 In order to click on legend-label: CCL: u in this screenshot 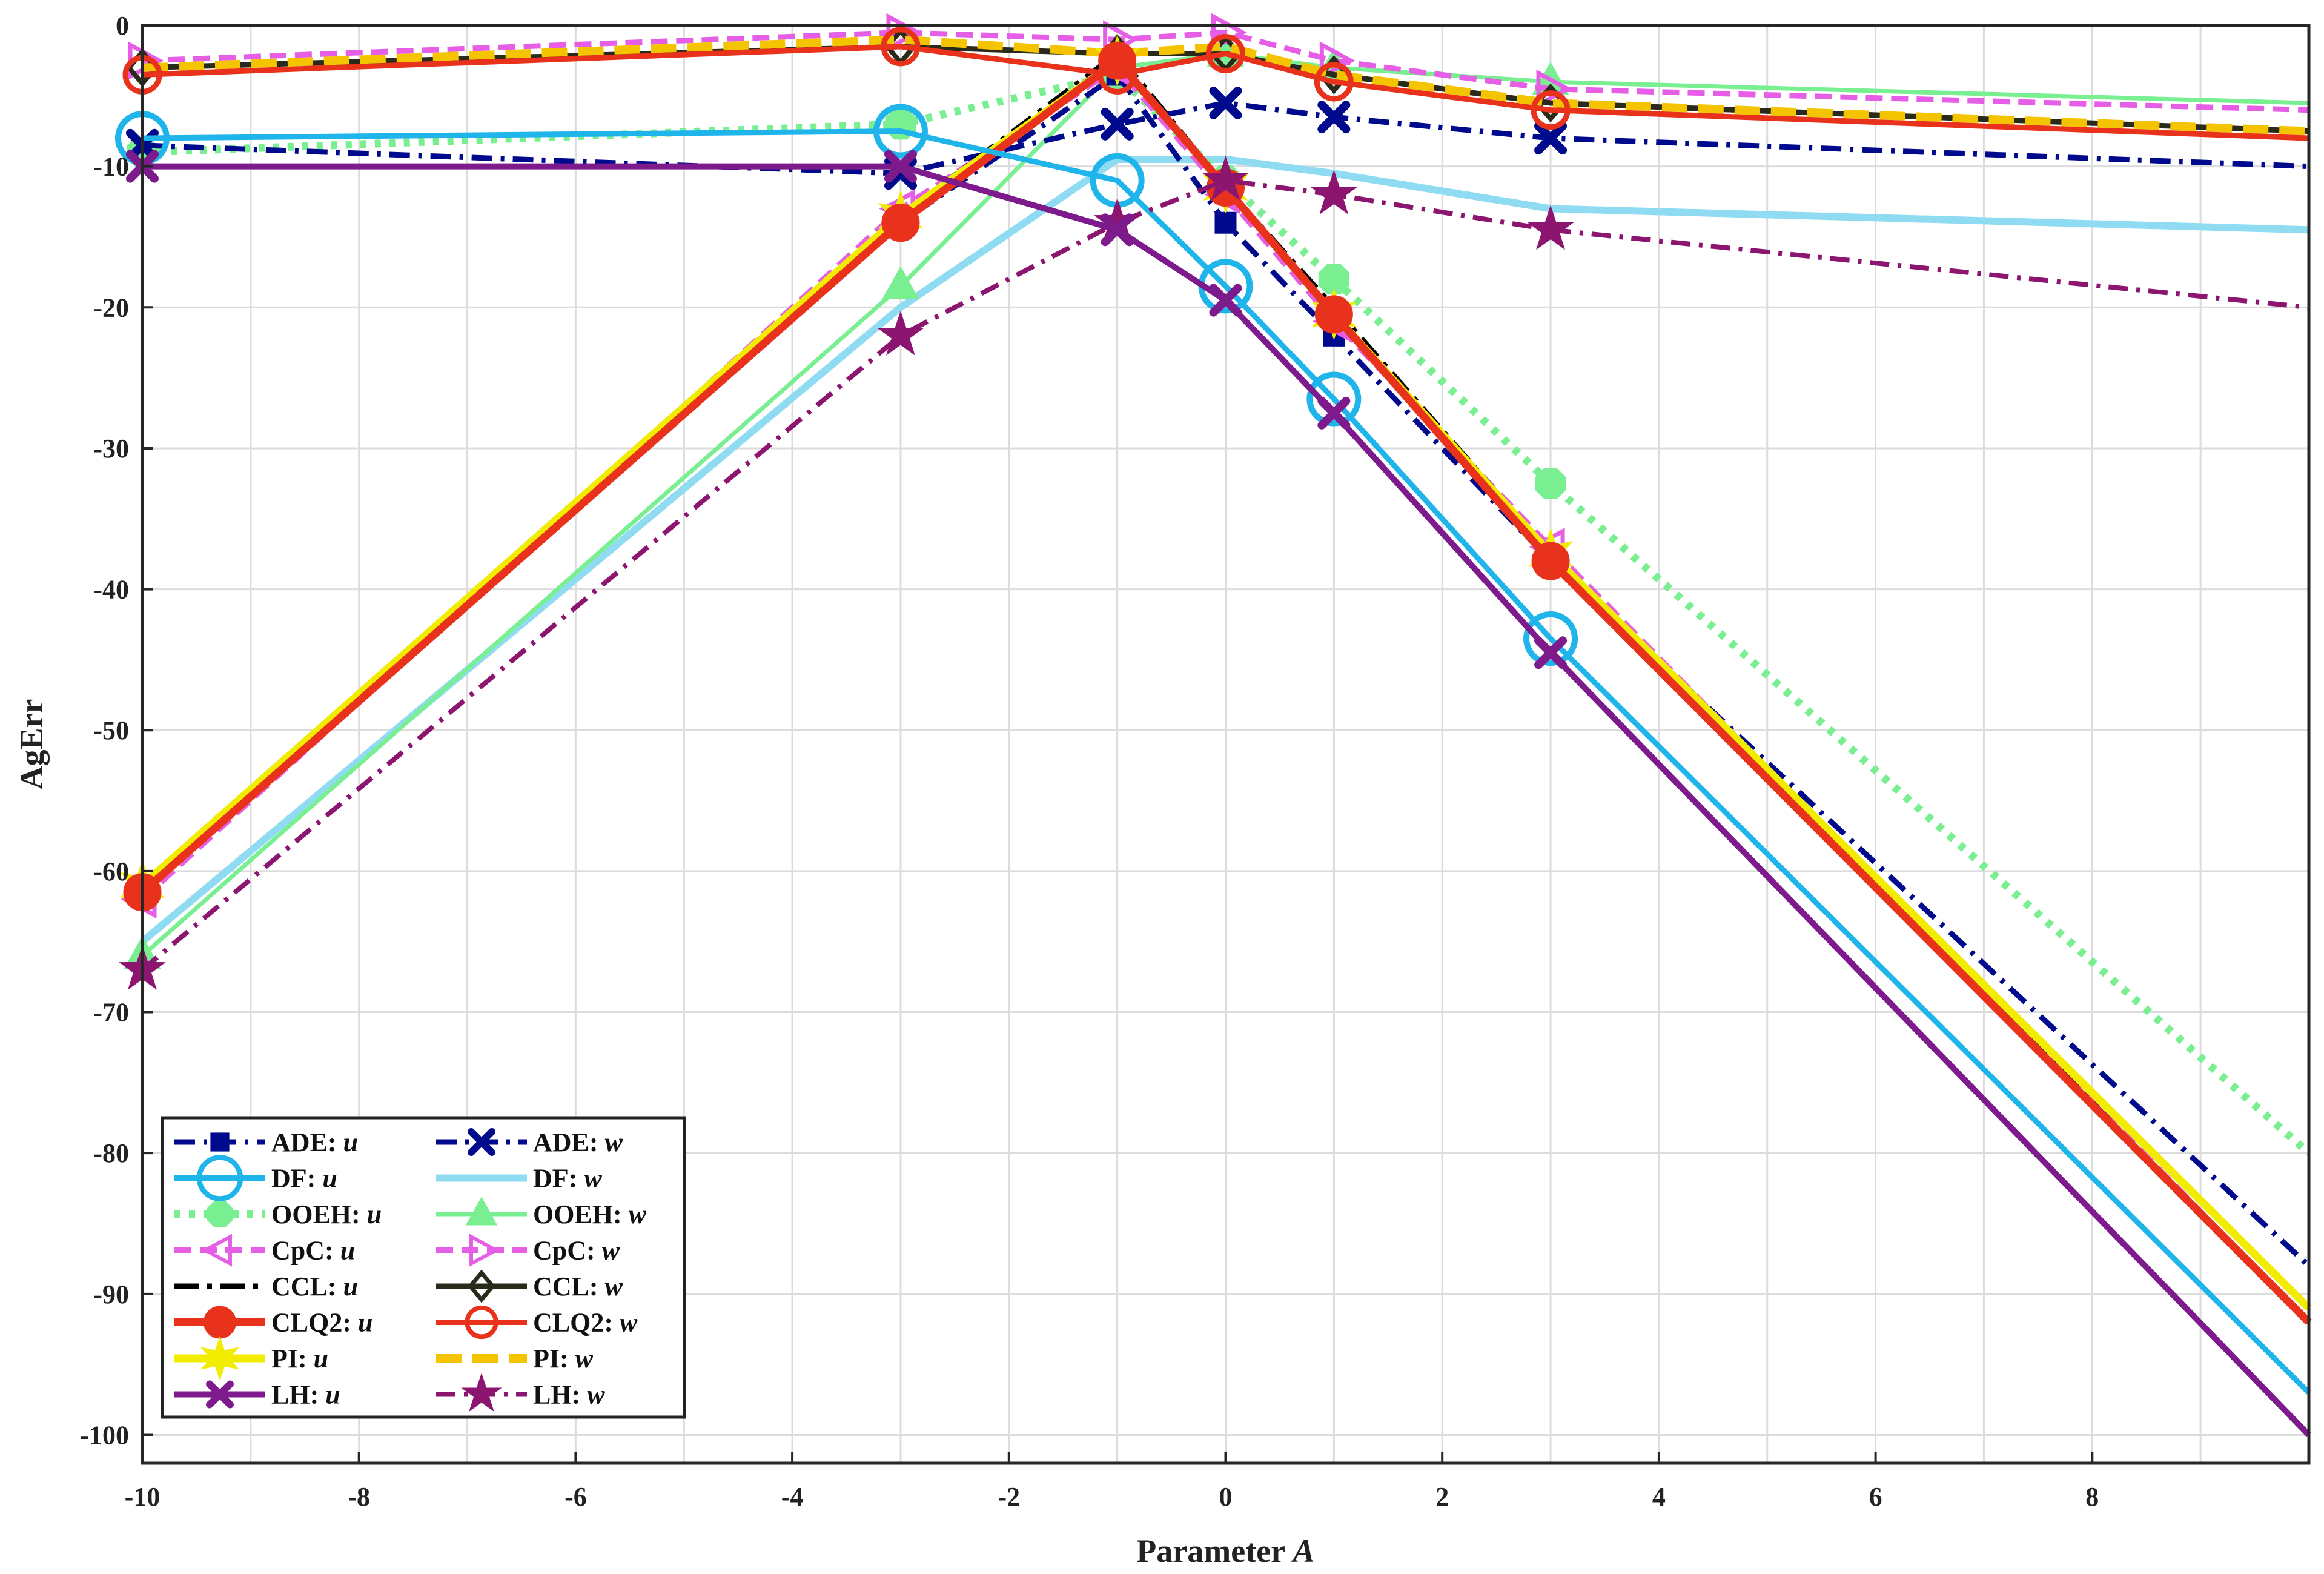, I will do `click(314, 1286)`.